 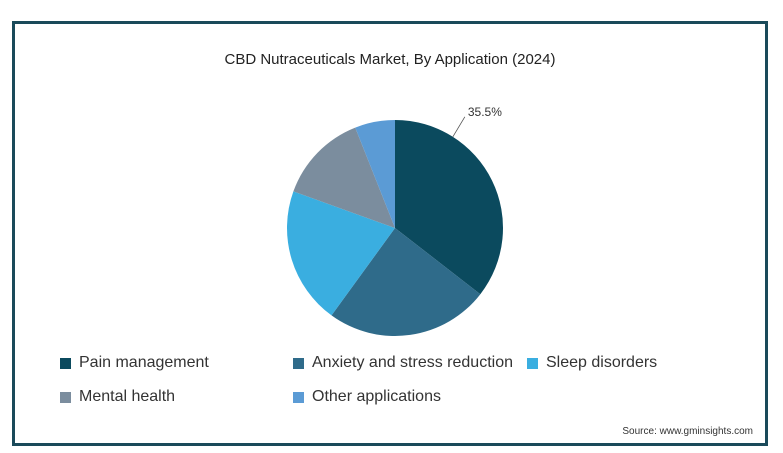 I want to click on legend-item-pain-management: Pain management, so click(x=134, y=363).